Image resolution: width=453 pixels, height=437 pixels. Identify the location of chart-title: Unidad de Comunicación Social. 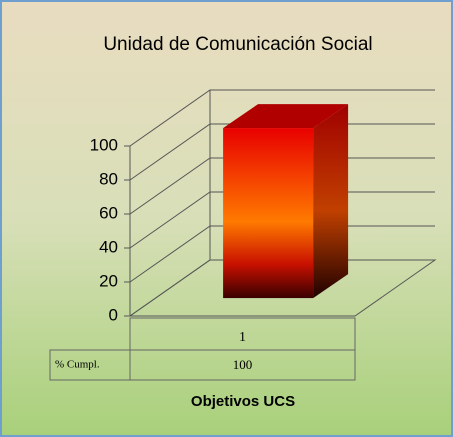
(237, 44).